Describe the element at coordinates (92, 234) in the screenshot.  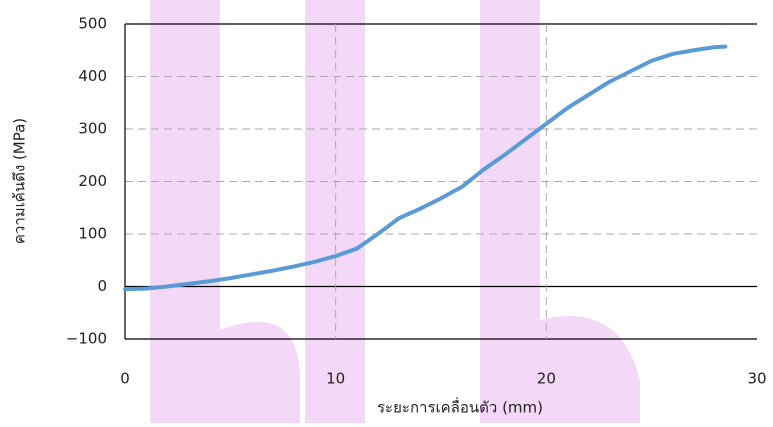
I see `y-tick-label: 100` at that location.